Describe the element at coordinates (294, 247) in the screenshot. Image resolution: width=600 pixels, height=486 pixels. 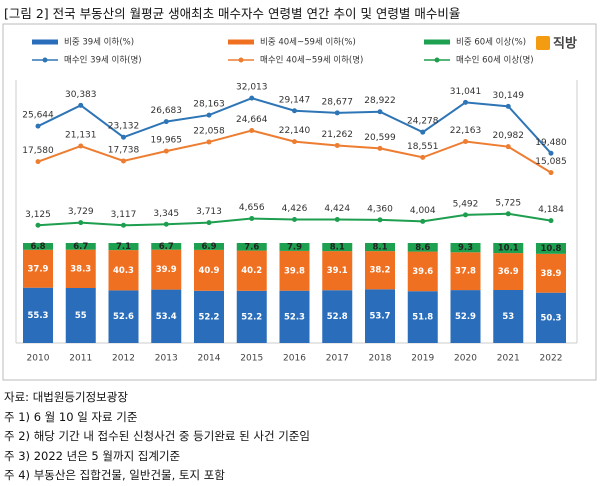
I see `bar-value-label: 7.9` at that location.